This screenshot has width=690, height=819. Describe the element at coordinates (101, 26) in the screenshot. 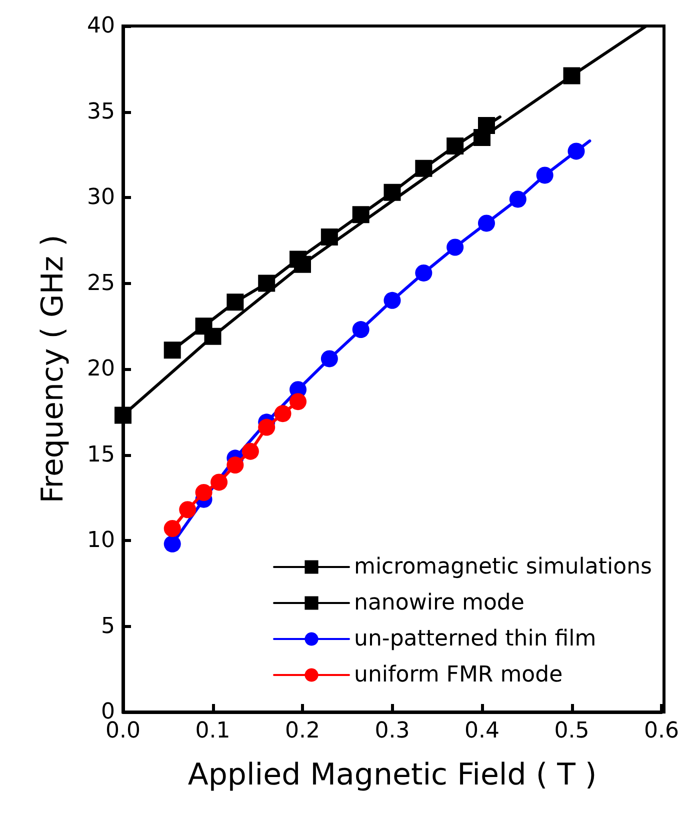

I see `y-tick-label: 40` at that location.